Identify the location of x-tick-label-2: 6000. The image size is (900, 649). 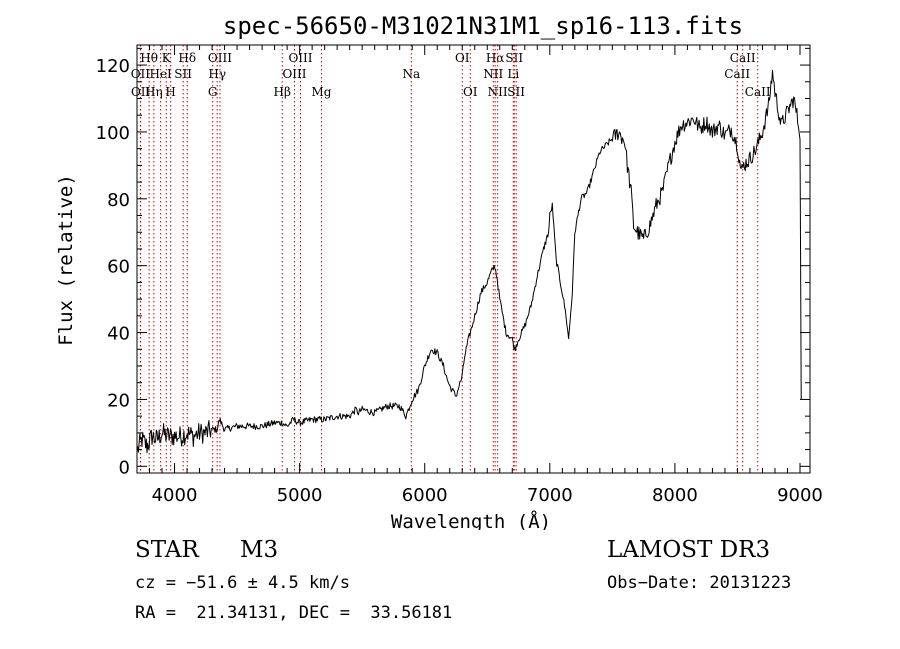
(425, 495).